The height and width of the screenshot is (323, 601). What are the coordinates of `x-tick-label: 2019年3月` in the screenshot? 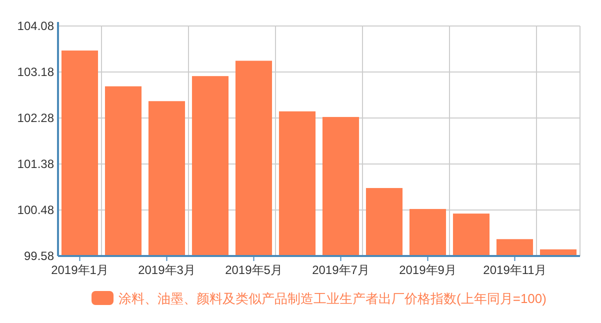 It's located at (167, 270).